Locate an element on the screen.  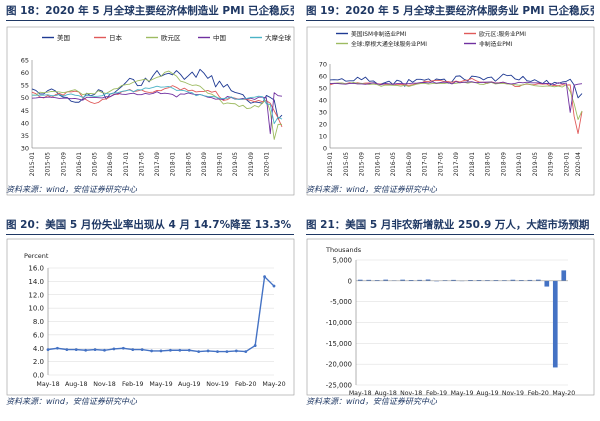
y-tick-label: 0.0 is located at coordinates (38, 376).